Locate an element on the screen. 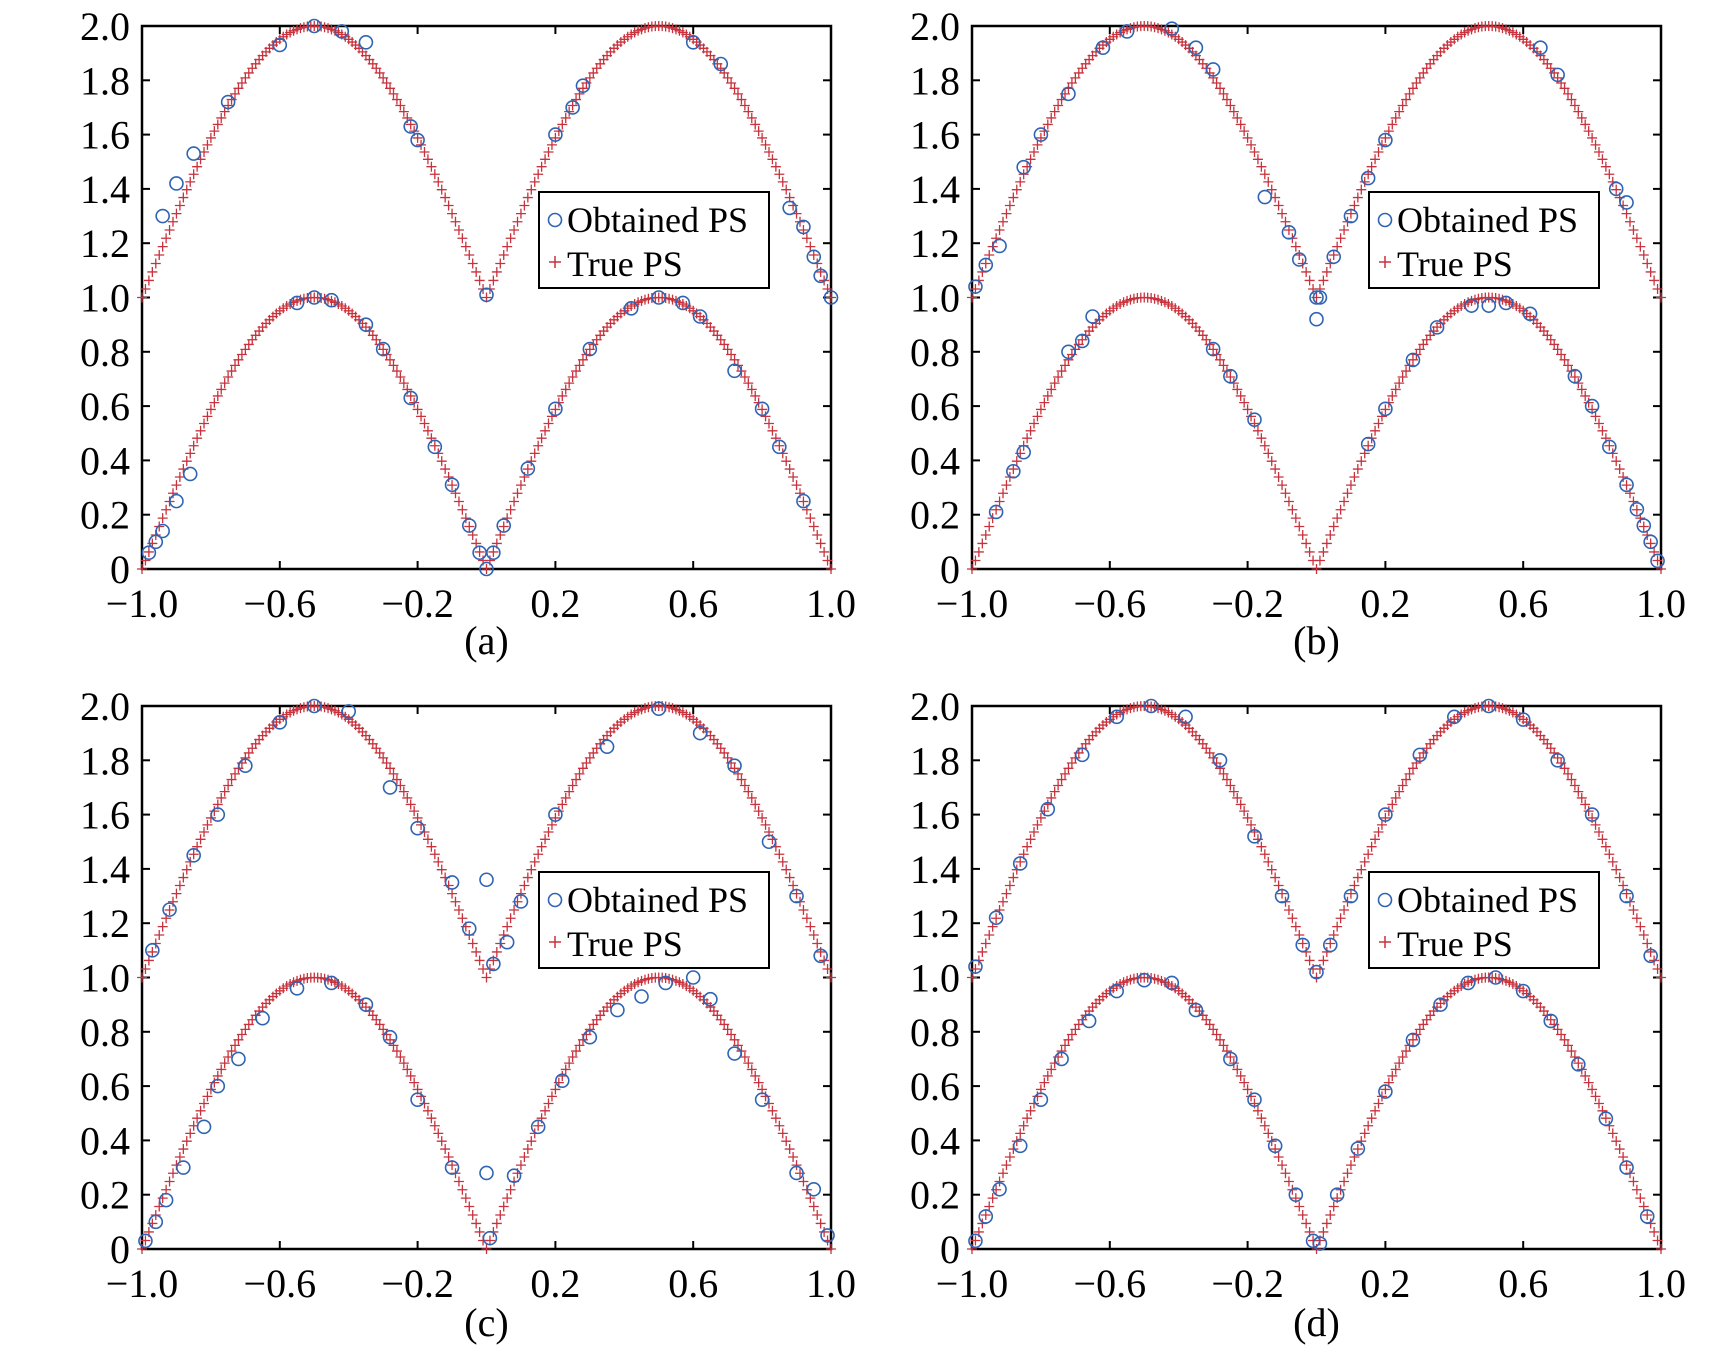 The image size is (1732, 1368). y-tick-label: 1.6 is located at coordinates (105, 135).